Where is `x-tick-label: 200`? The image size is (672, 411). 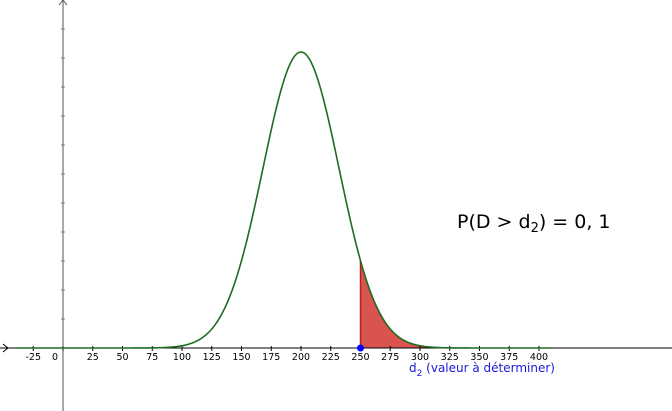
x-tick-label: 200 is located at coordinates (301, 357).